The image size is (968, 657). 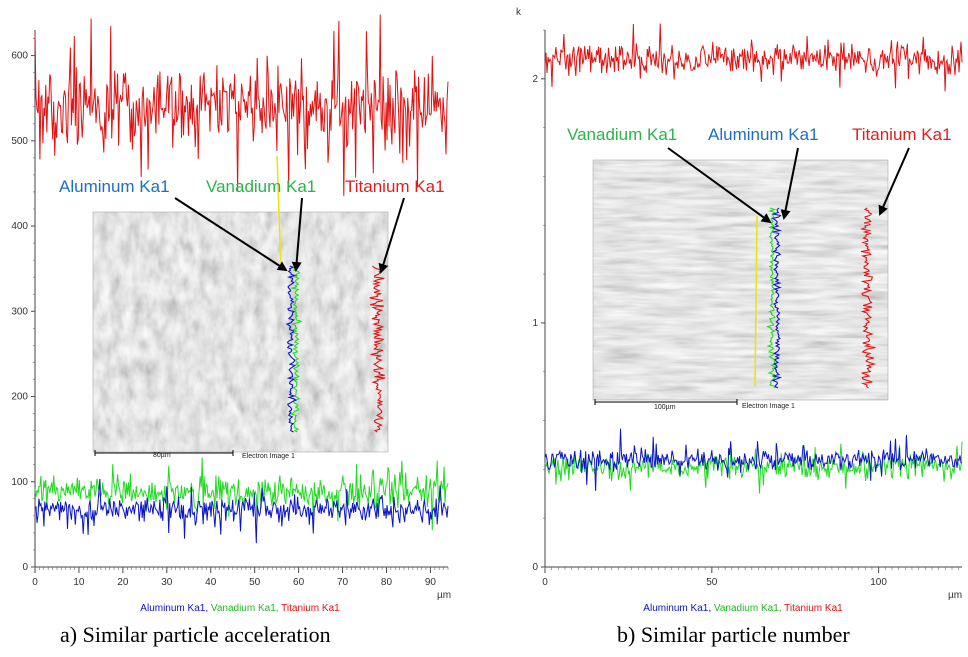 I want to click on panel-a-series-titanium, so click(x=241, y=105).